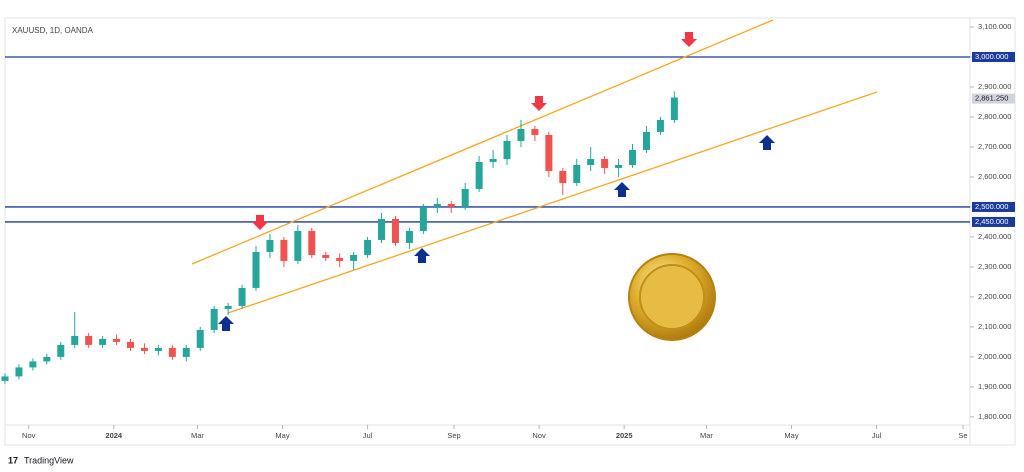 Image resolution: width=1024 pixels, height=472 pixels. I want to click on logo-mark: 17, so click(13, 460).